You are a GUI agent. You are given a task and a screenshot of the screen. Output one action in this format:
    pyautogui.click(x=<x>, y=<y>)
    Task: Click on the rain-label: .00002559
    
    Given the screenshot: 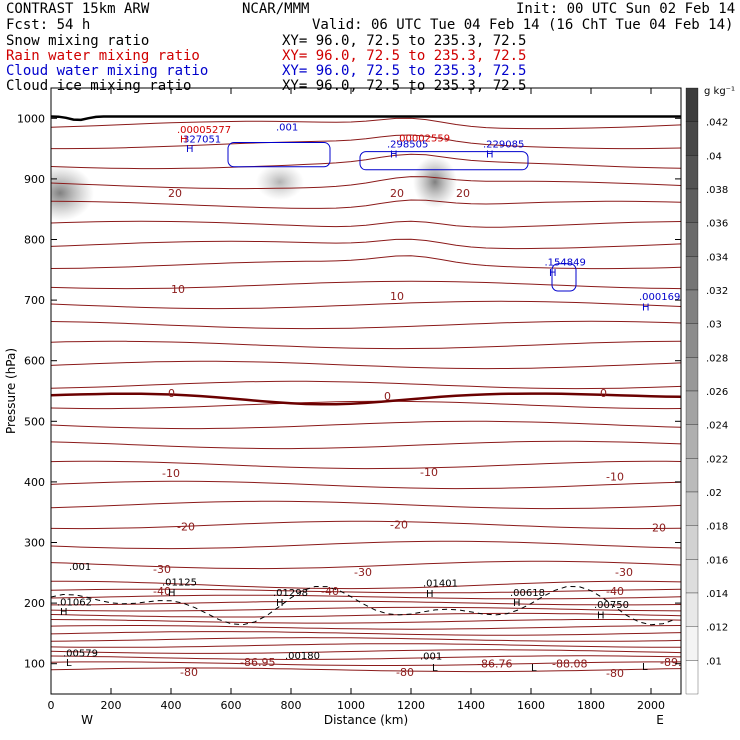 What is the action you would take?
    pyautogui.click(x=423, y=138)
    